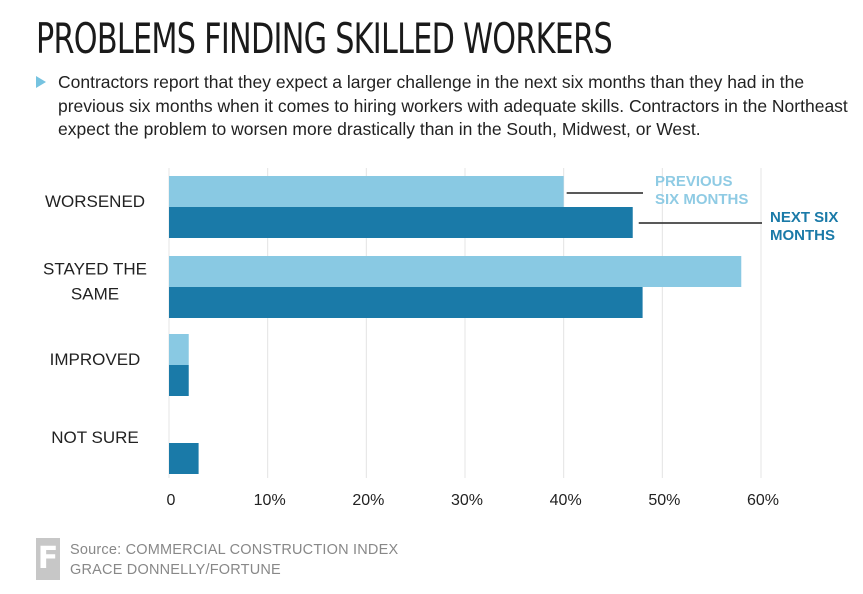 The image size is (863, 594). Describe the element at coordinates (41, 82) in the screenshot. I see `bullet-triangle-icon` at that location.